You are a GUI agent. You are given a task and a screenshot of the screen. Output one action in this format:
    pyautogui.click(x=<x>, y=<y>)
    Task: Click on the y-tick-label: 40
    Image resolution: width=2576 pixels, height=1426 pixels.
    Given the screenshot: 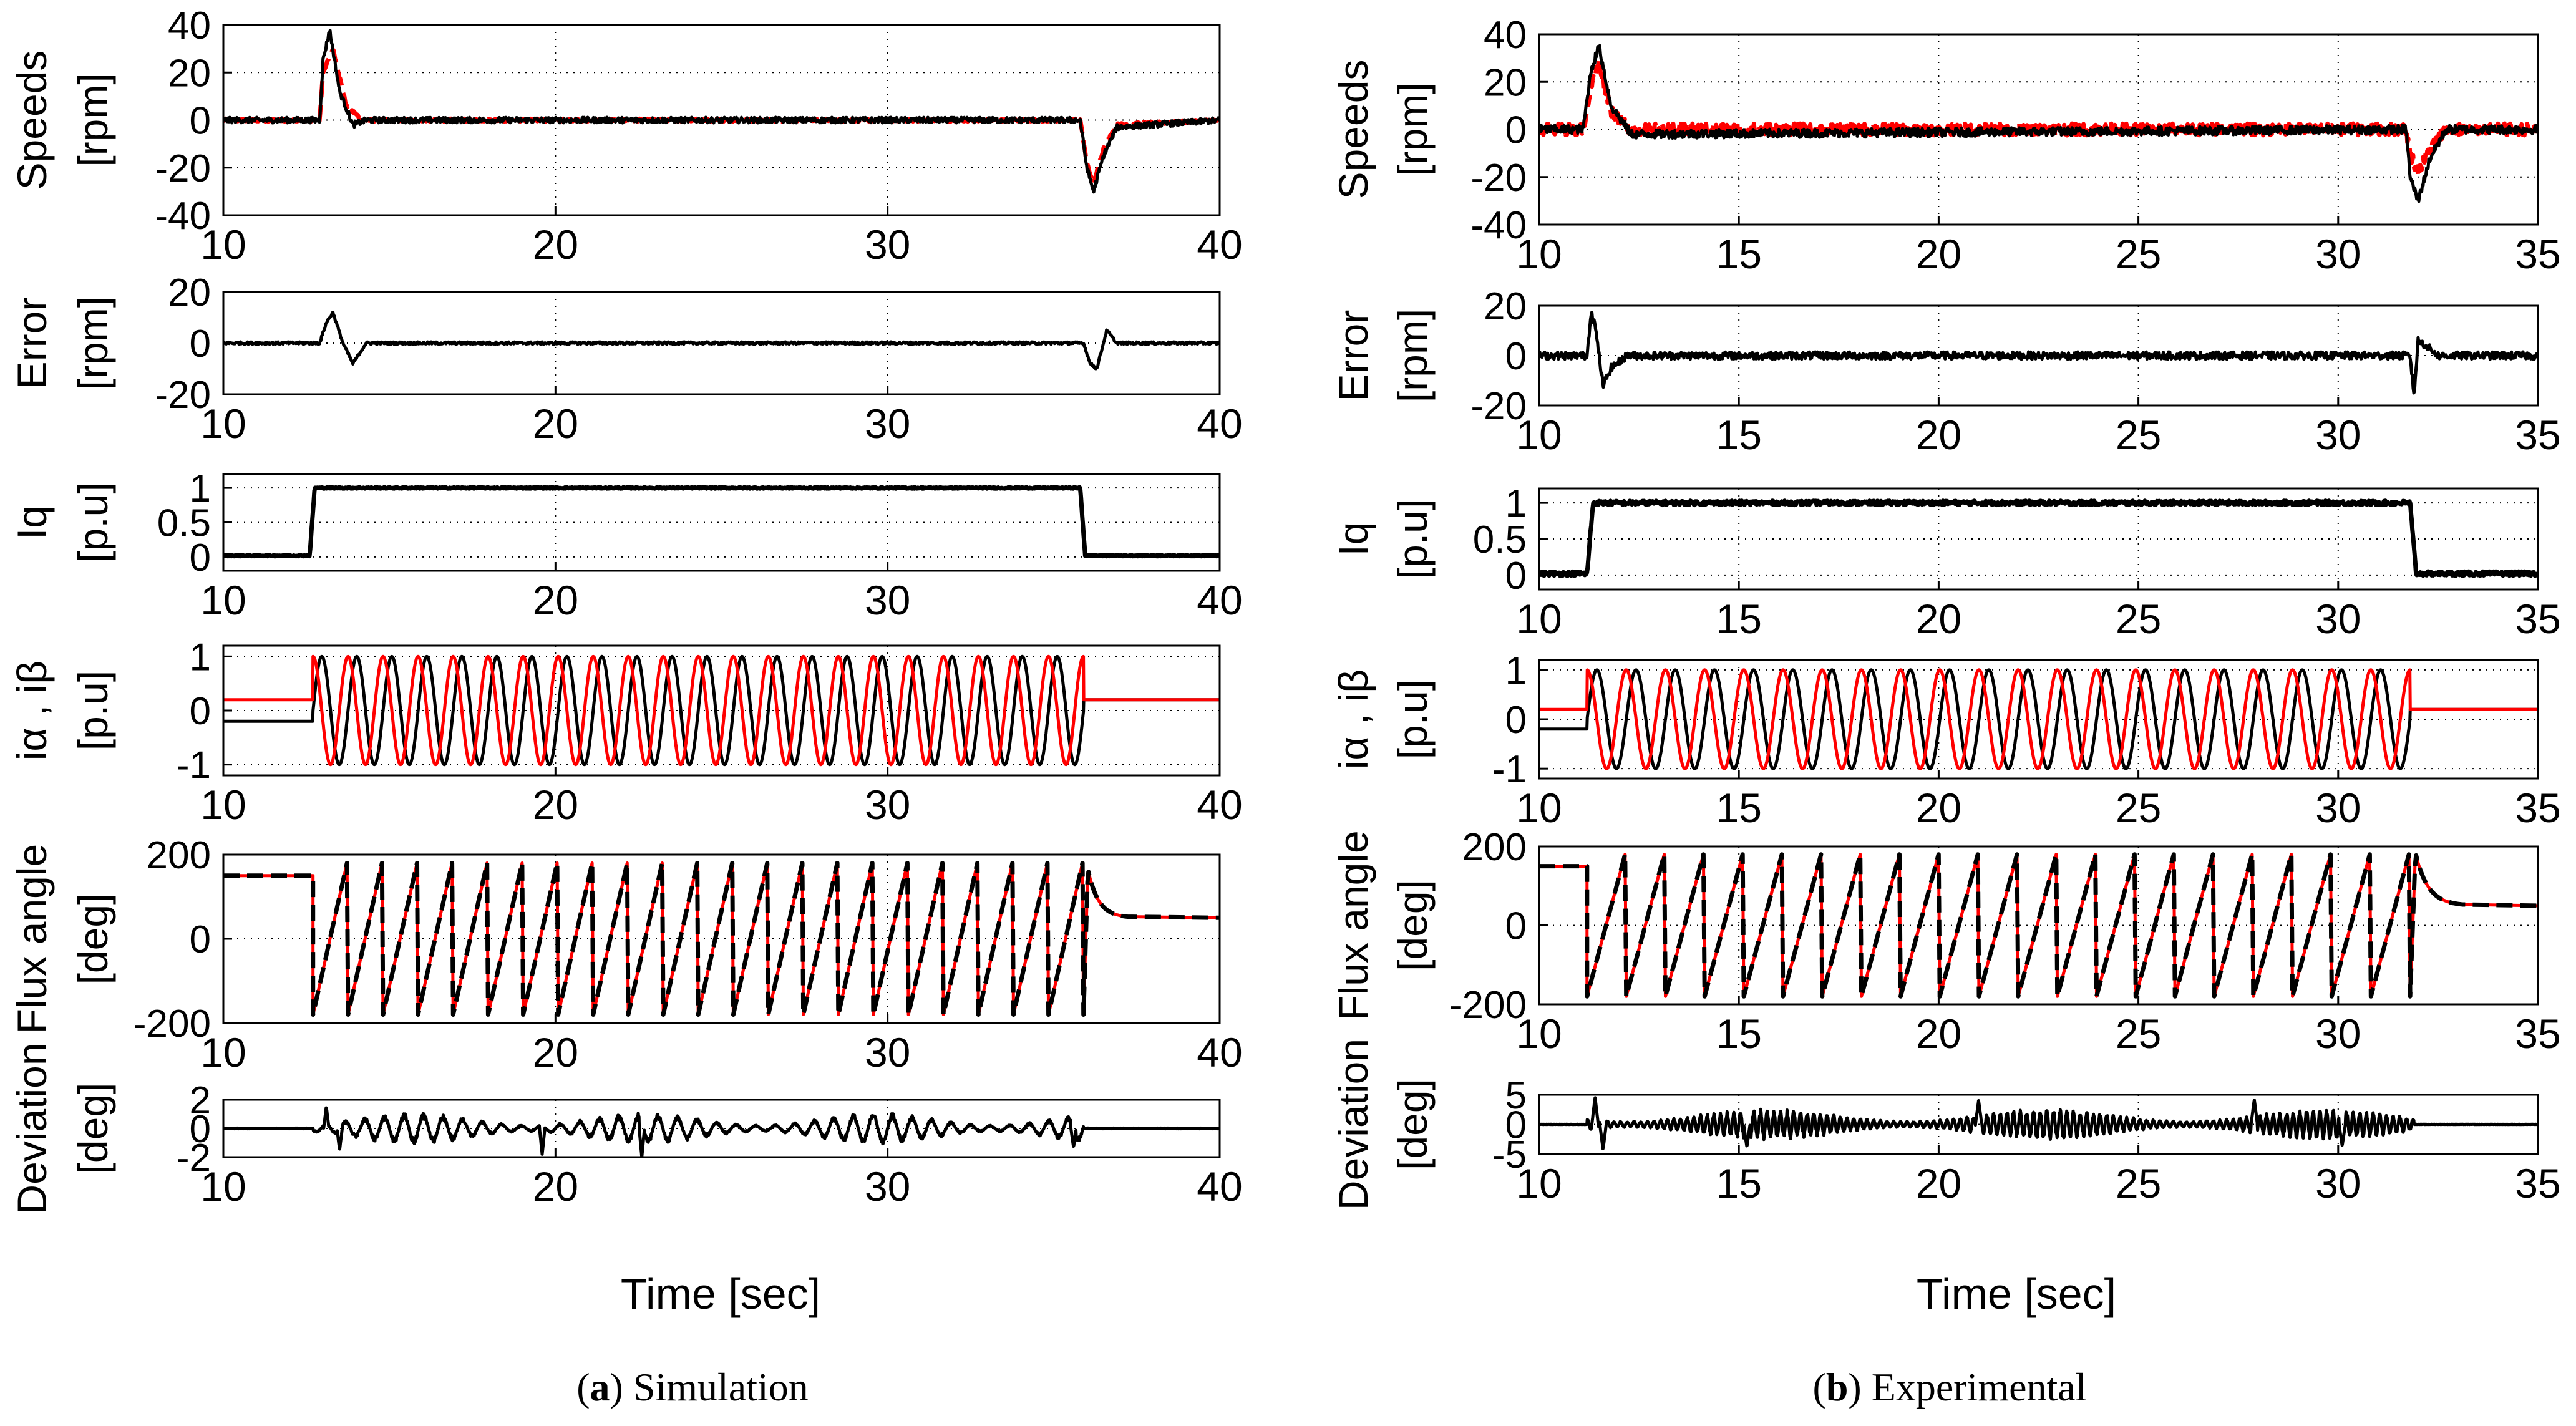 What is the action you would take?
    pyautogui.click(x=1505, y=35)
    